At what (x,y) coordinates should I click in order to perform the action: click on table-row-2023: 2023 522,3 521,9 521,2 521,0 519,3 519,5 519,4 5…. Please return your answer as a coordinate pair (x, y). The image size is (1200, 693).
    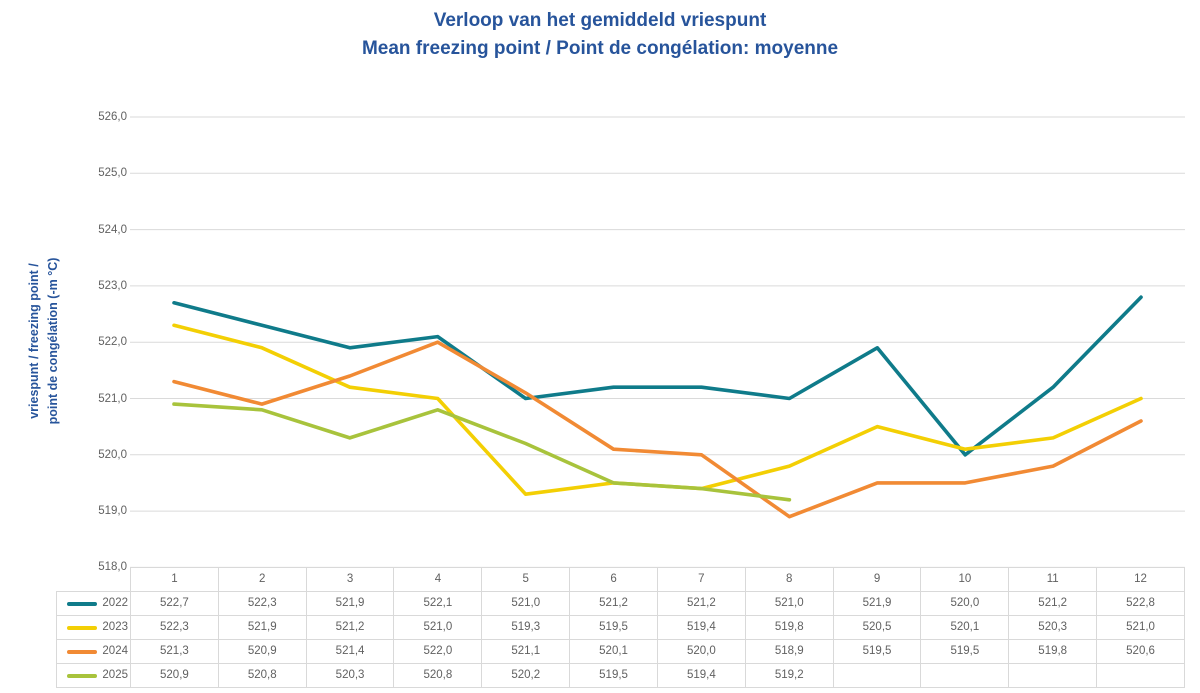
    Looking at the image, I should click on (620, 627).